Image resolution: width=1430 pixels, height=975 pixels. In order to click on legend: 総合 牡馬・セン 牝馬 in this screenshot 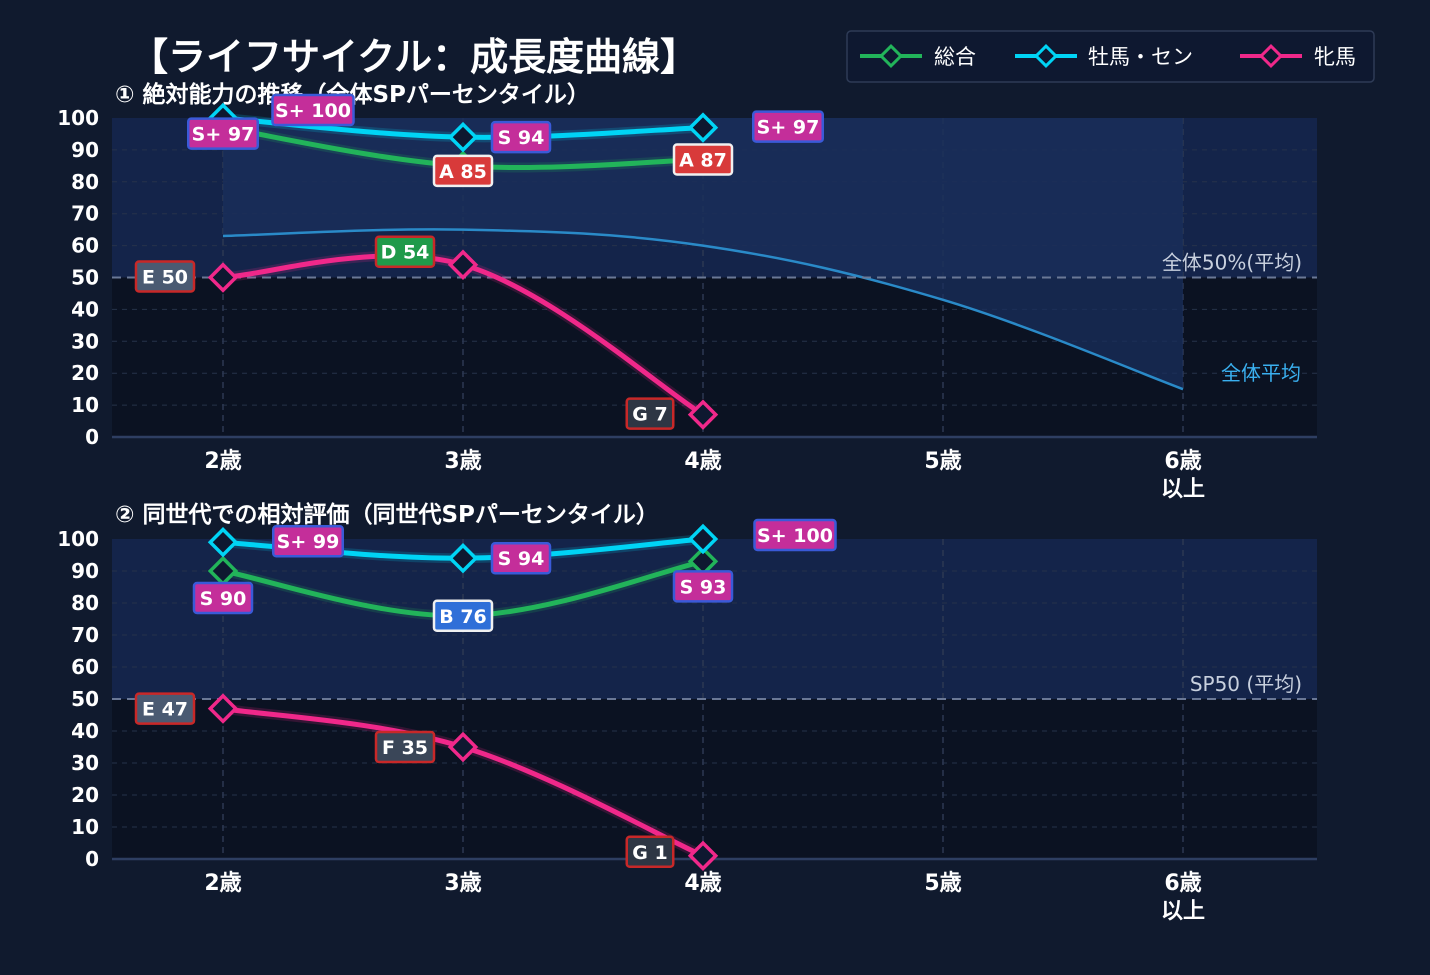, I will do `click(1110, 56)`.